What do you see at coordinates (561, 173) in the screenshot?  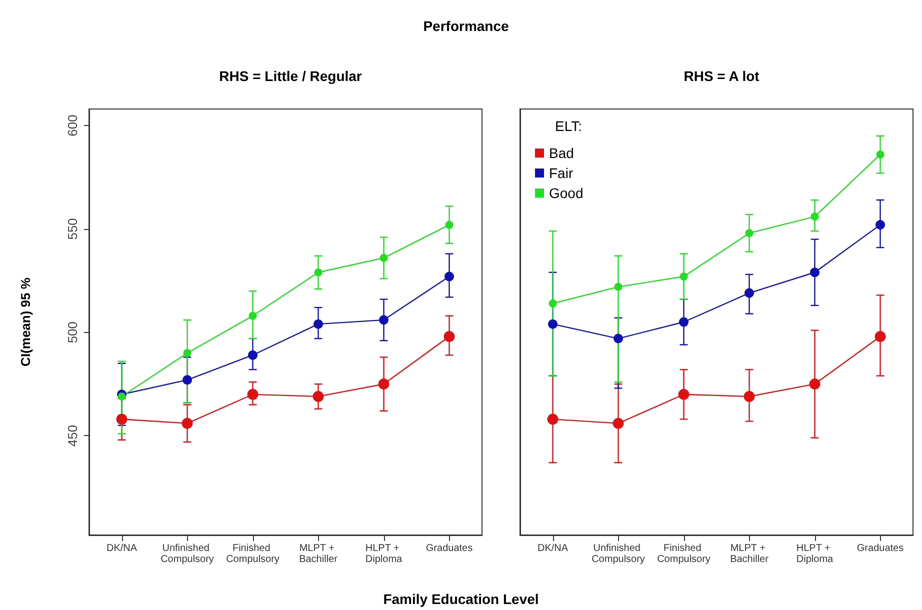 I see `legend-label: Fair` at bounding box center [561, 173].